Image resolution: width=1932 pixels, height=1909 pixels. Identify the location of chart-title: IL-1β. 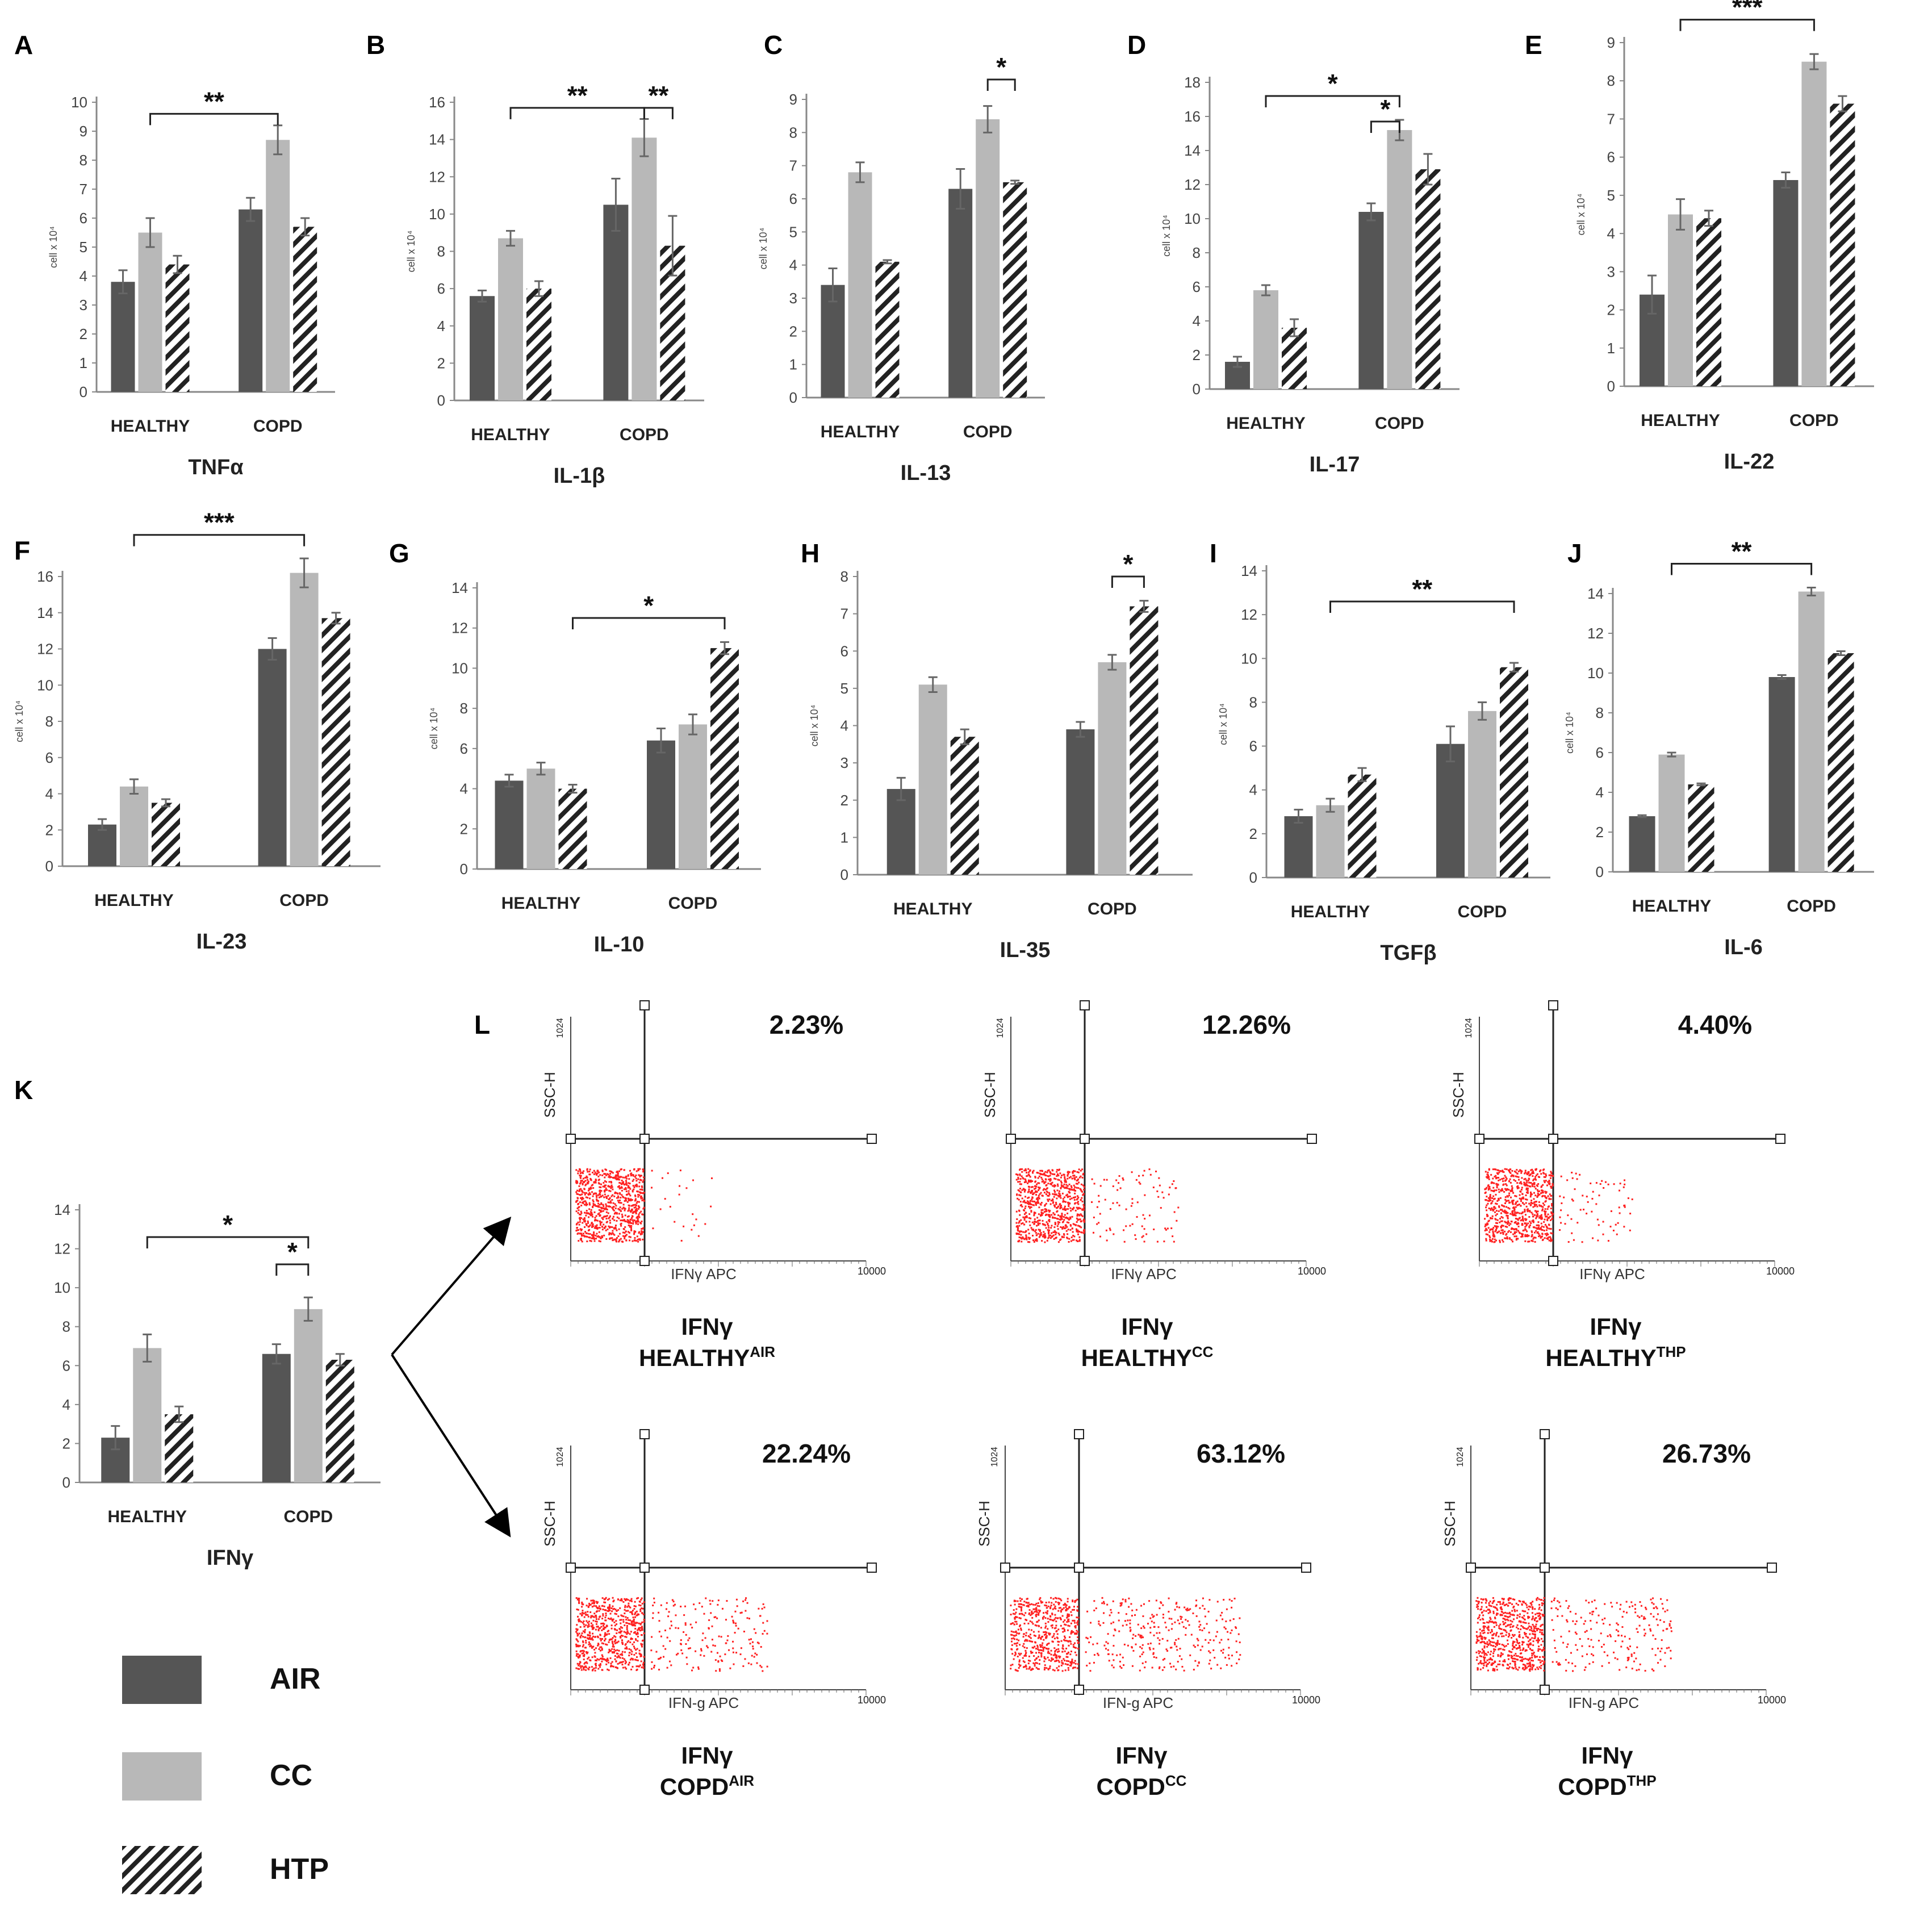
(579, 476).